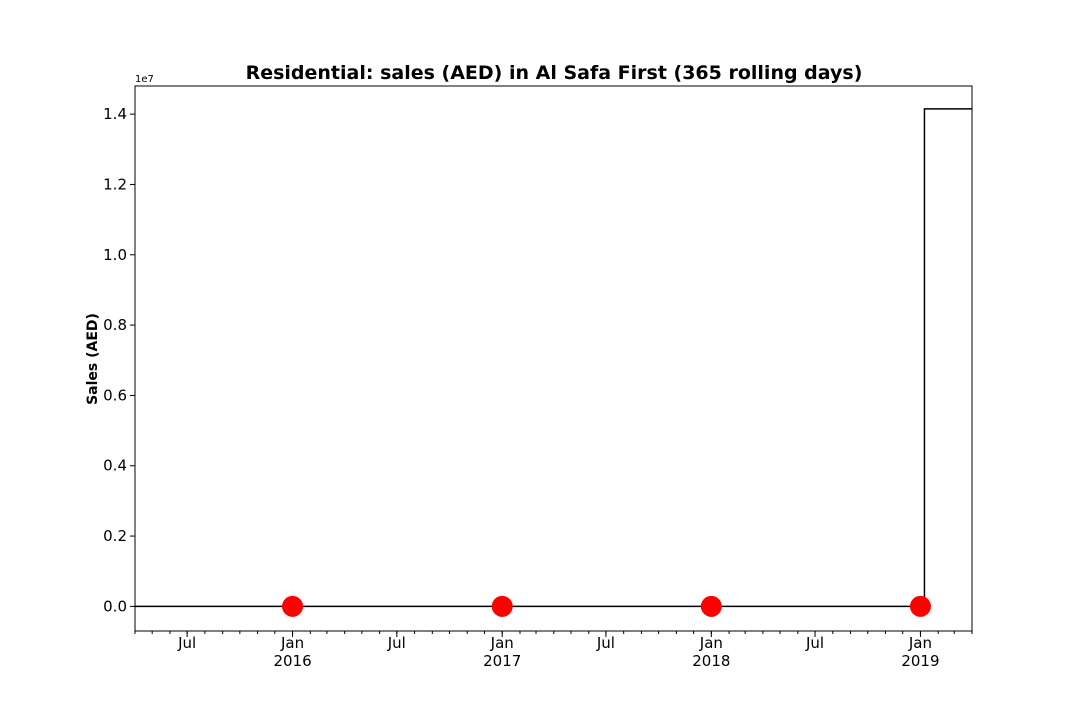  Describe the element at coordinates (115, 395) in the screenshot. I see `y-tick-label: 0.6` at that location.